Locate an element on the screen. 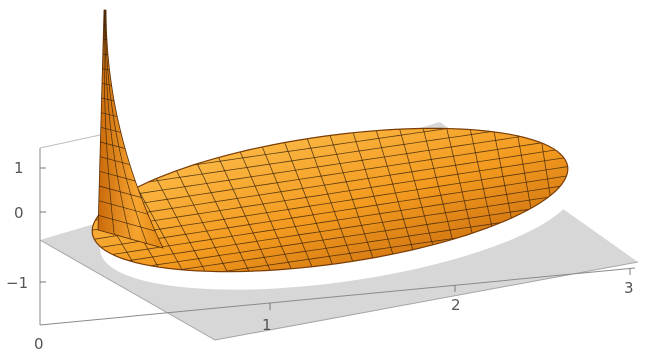 Image resolution: width=649 pixels, height=353 pixels. x-tick-label: 0 is located at coordinates (39, 344).